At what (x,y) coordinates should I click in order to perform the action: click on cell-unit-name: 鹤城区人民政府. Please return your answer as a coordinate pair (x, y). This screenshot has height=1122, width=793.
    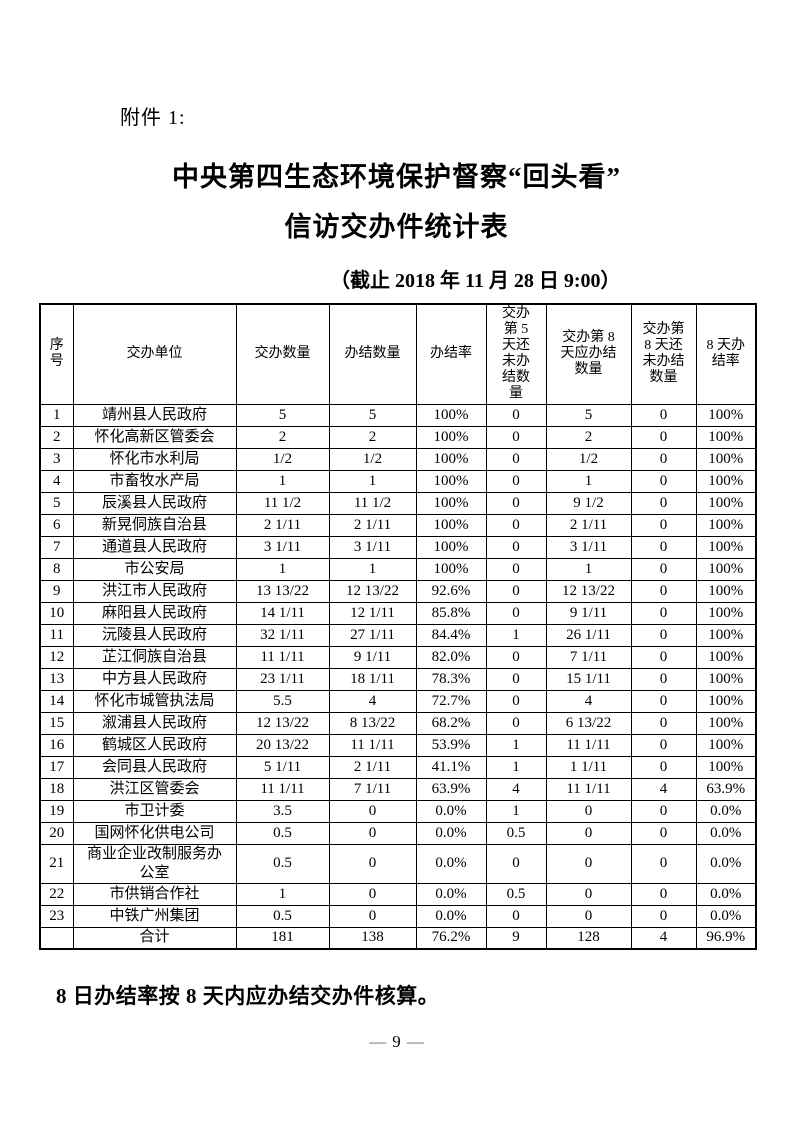
    Looking at the image, I should click on (154, 745).